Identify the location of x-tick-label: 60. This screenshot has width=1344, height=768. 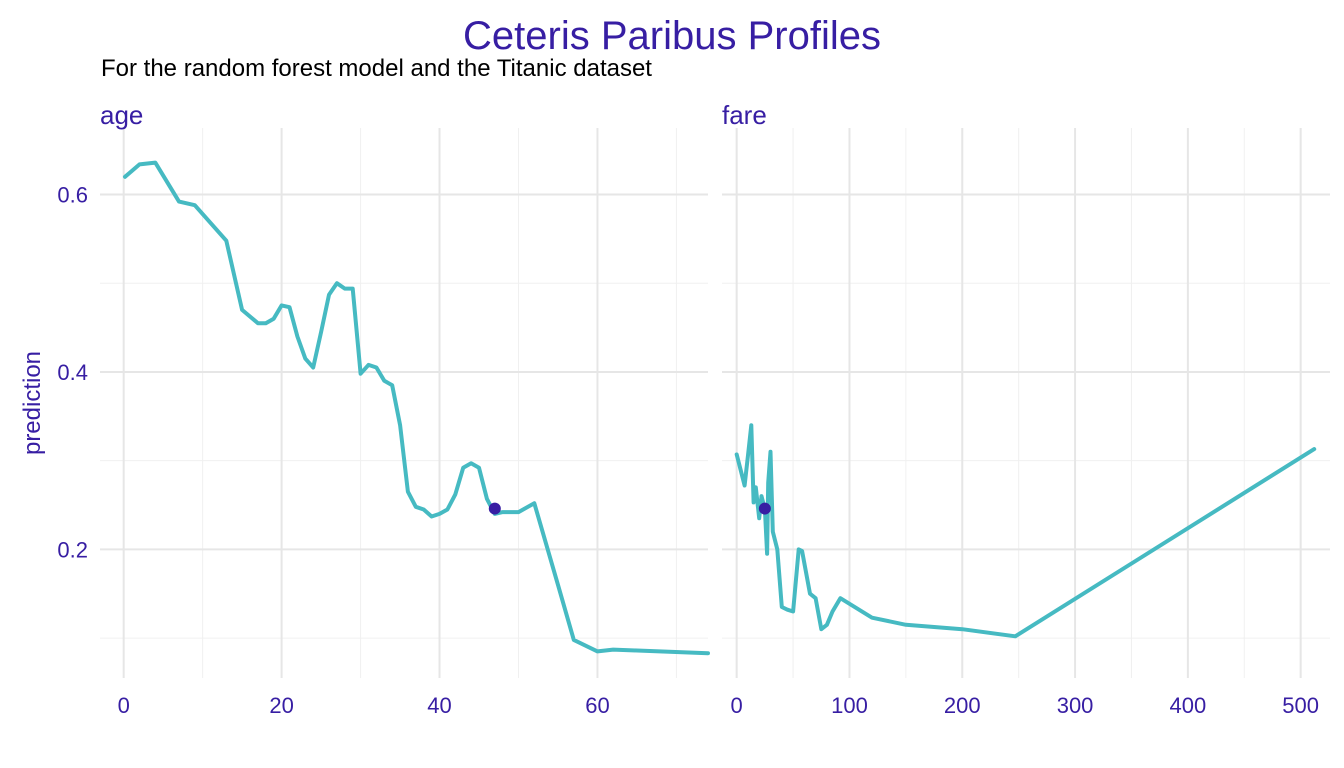
(597, 705).